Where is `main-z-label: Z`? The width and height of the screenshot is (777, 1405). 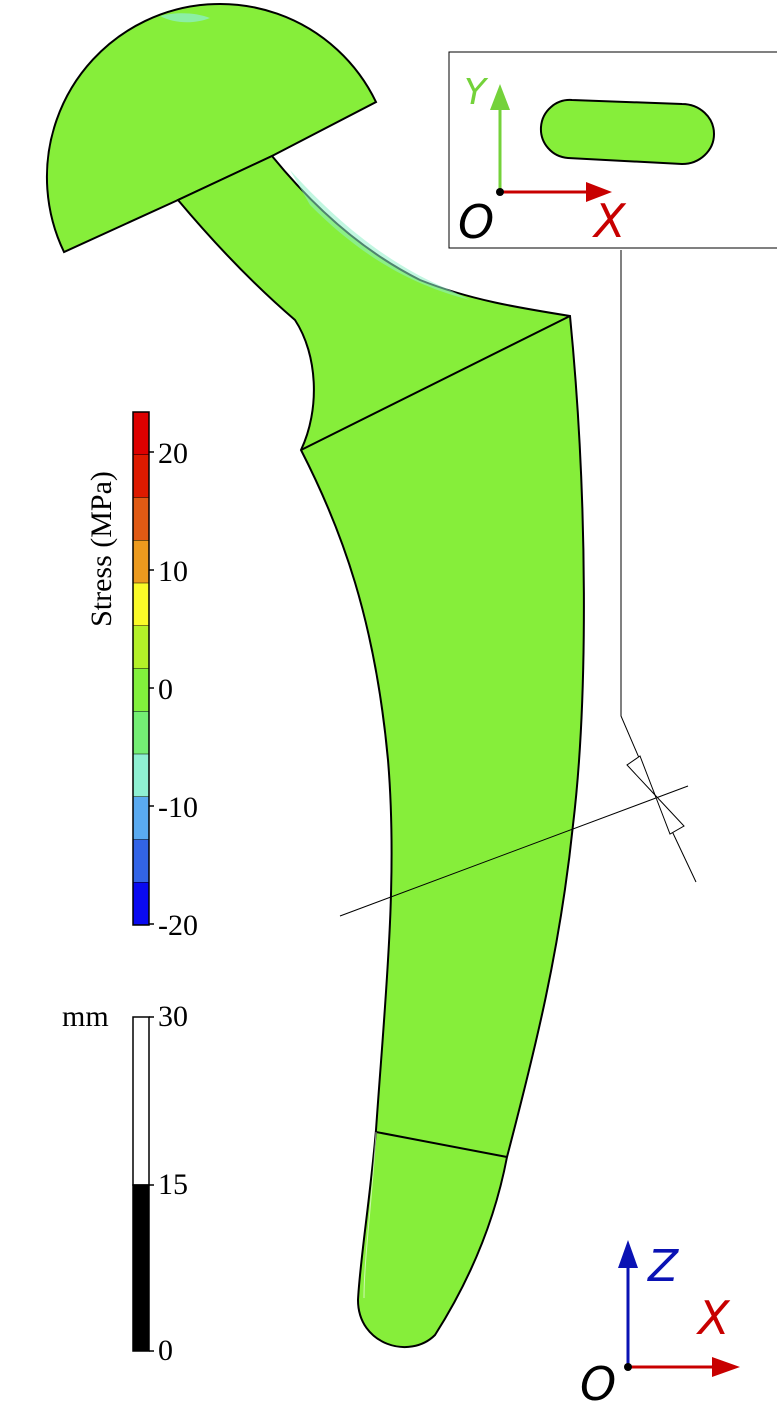
main-z-label: Z is located at coordinates (663, 1266).